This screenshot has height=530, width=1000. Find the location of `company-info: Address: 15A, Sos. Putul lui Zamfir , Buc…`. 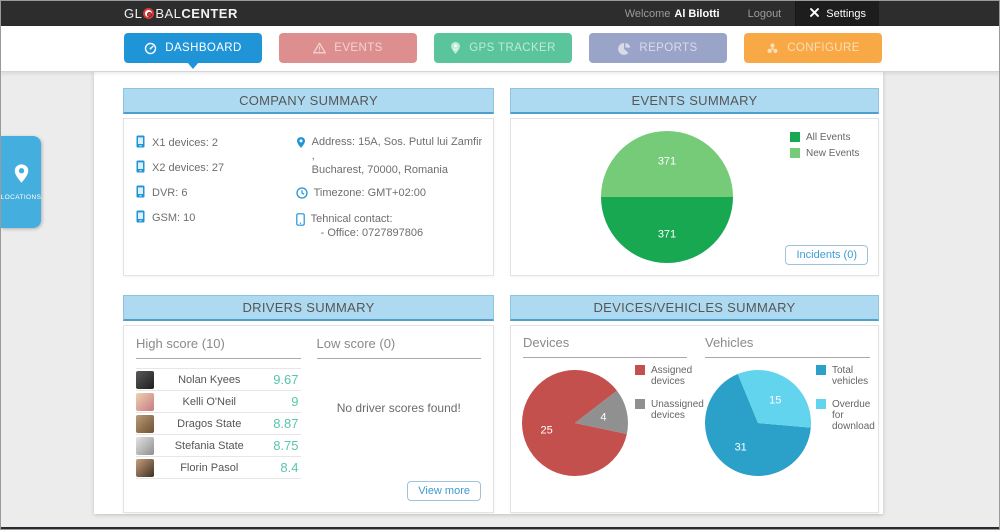

company-info: Address: 15A, Sos. Putul lui Zamfir , Buc… is located at coordinates (389, 200).